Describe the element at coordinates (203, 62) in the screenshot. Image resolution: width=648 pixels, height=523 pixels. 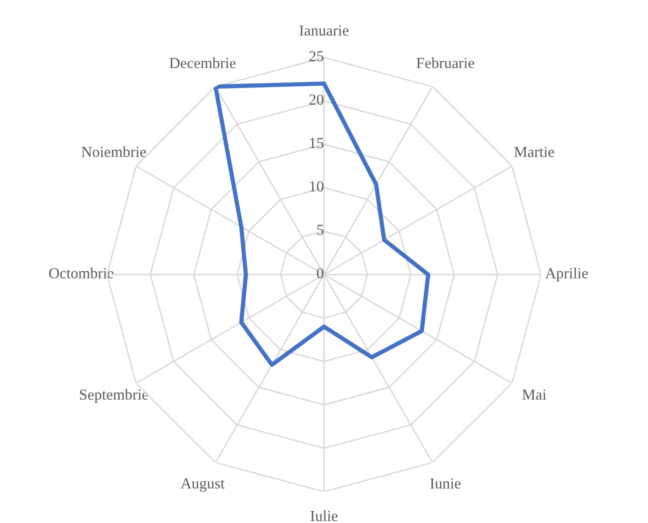
I see `spoke-label: Decembrie` at that location.